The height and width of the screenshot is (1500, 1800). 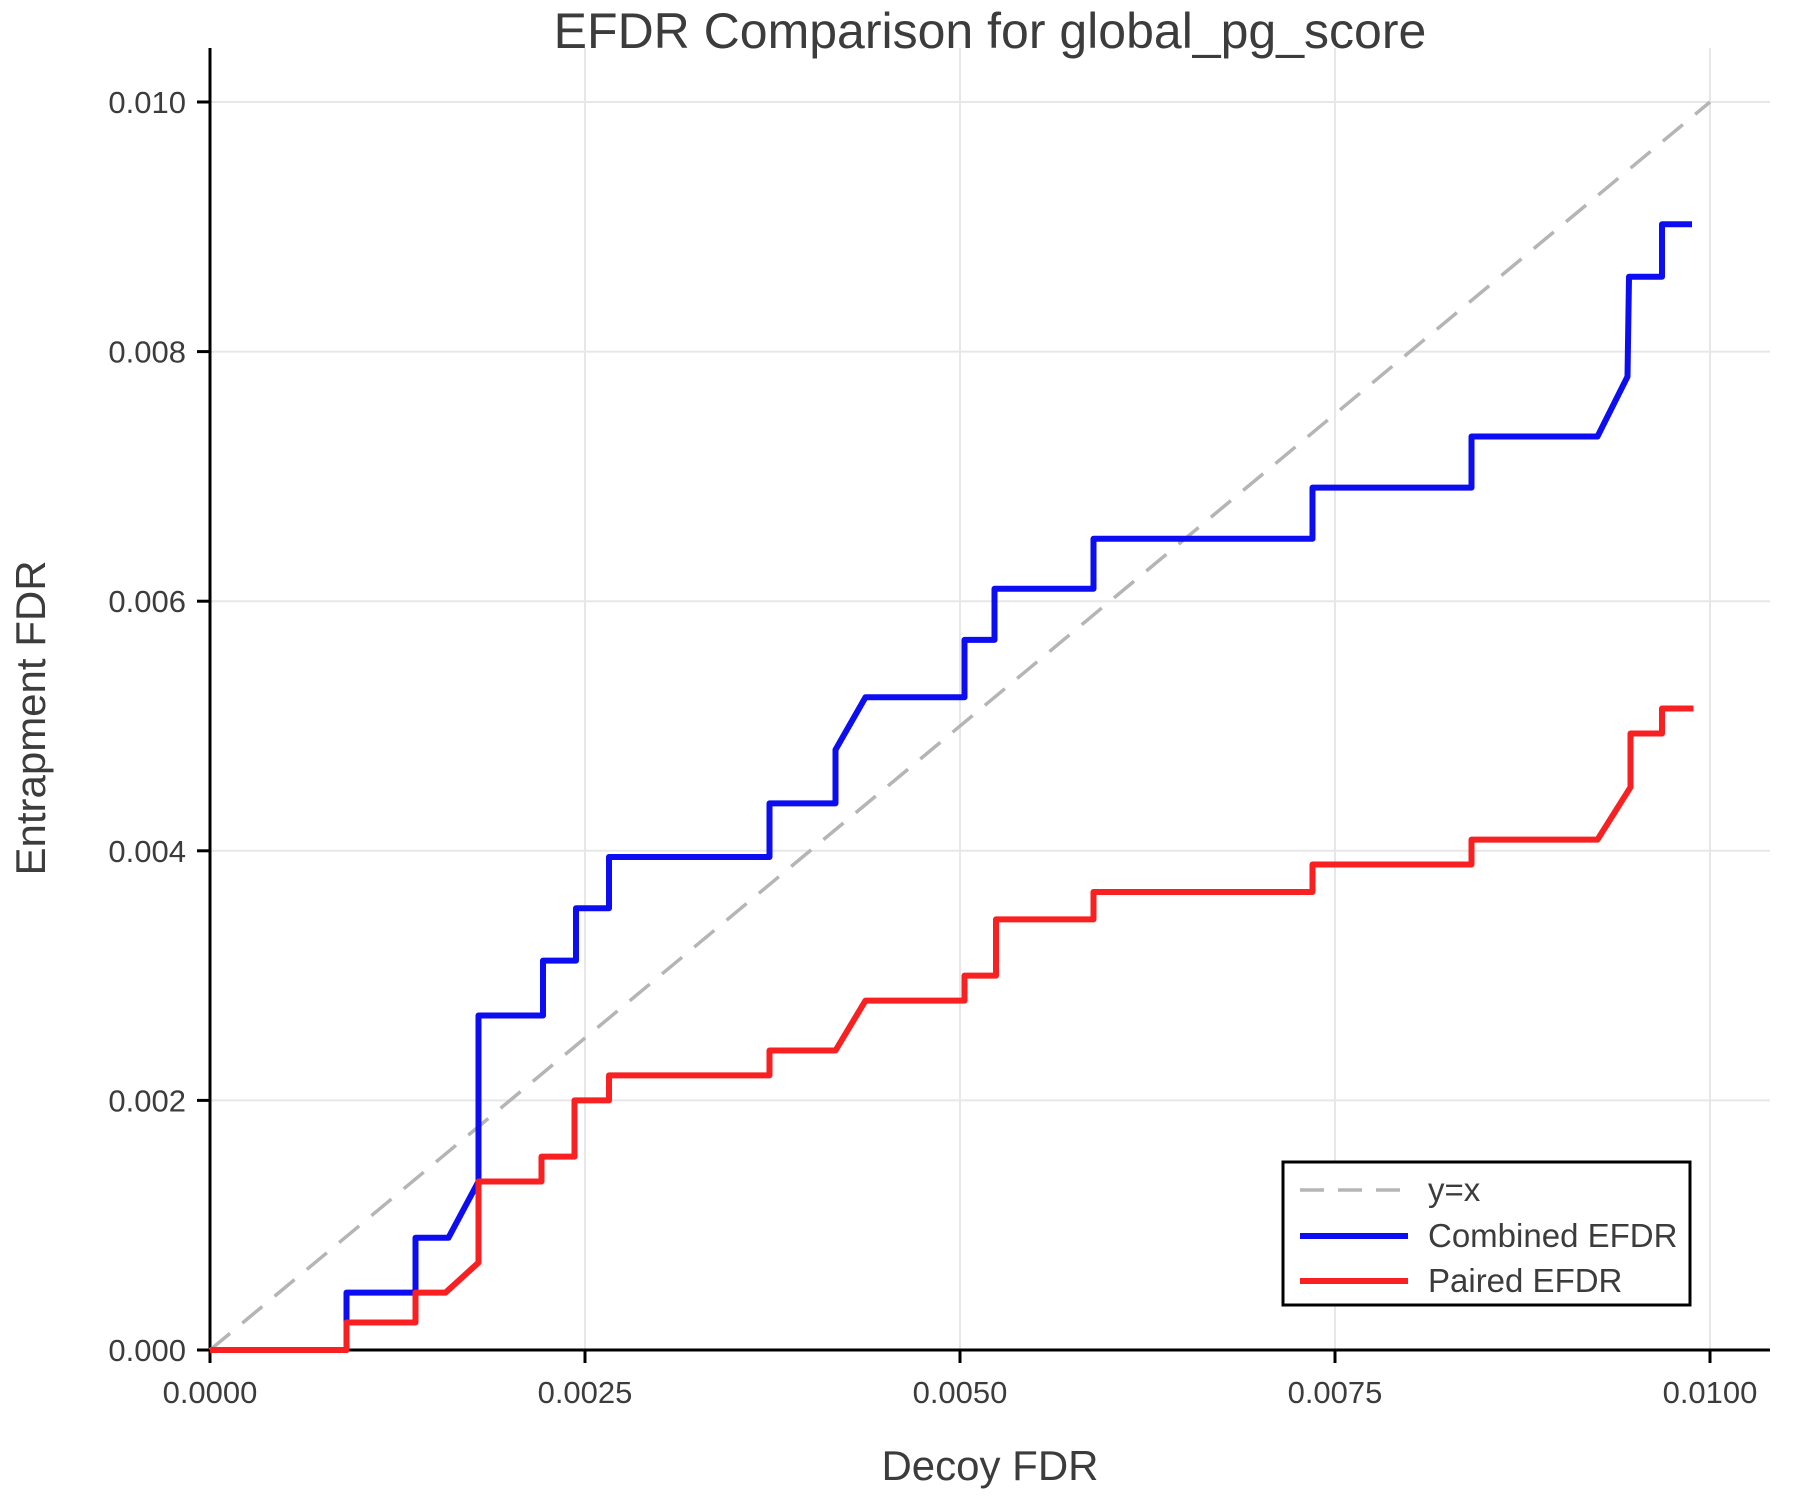 I want to click on x-tick-label: 0.0050, so click(x=960, y=1392).